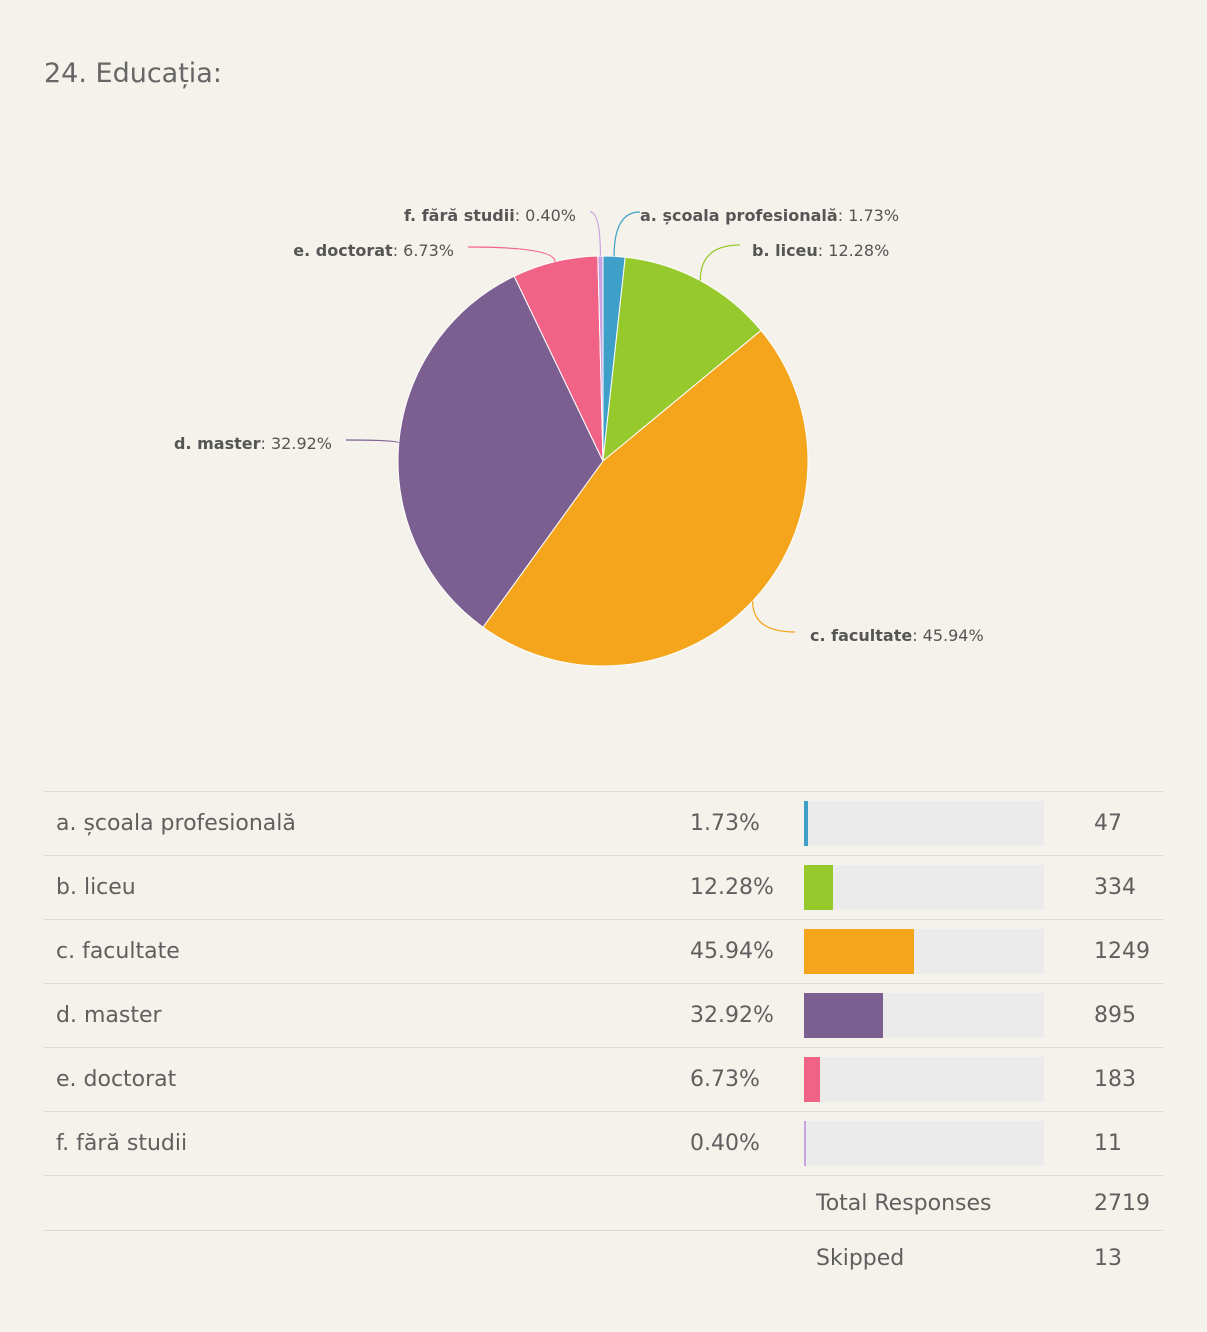  What do you see at coordinates (897, 635) in the screenshot?
I see `pie-label: c. facultate: 45.94%` at bounding box center [897, 635].